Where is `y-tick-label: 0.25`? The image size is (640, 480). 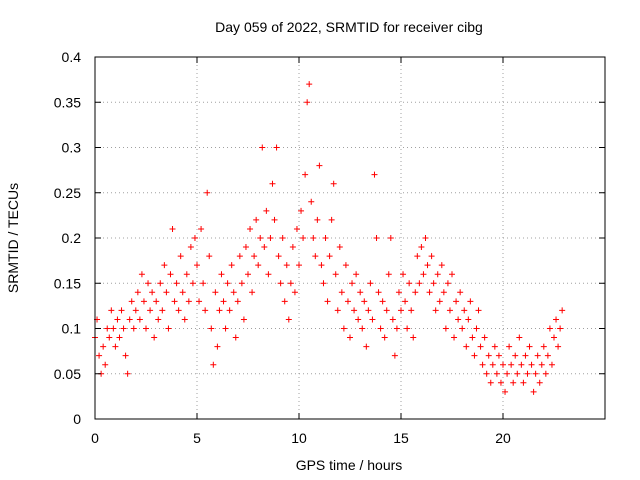
y-tick-label: 0.25 is located at coordinates (67, 193).